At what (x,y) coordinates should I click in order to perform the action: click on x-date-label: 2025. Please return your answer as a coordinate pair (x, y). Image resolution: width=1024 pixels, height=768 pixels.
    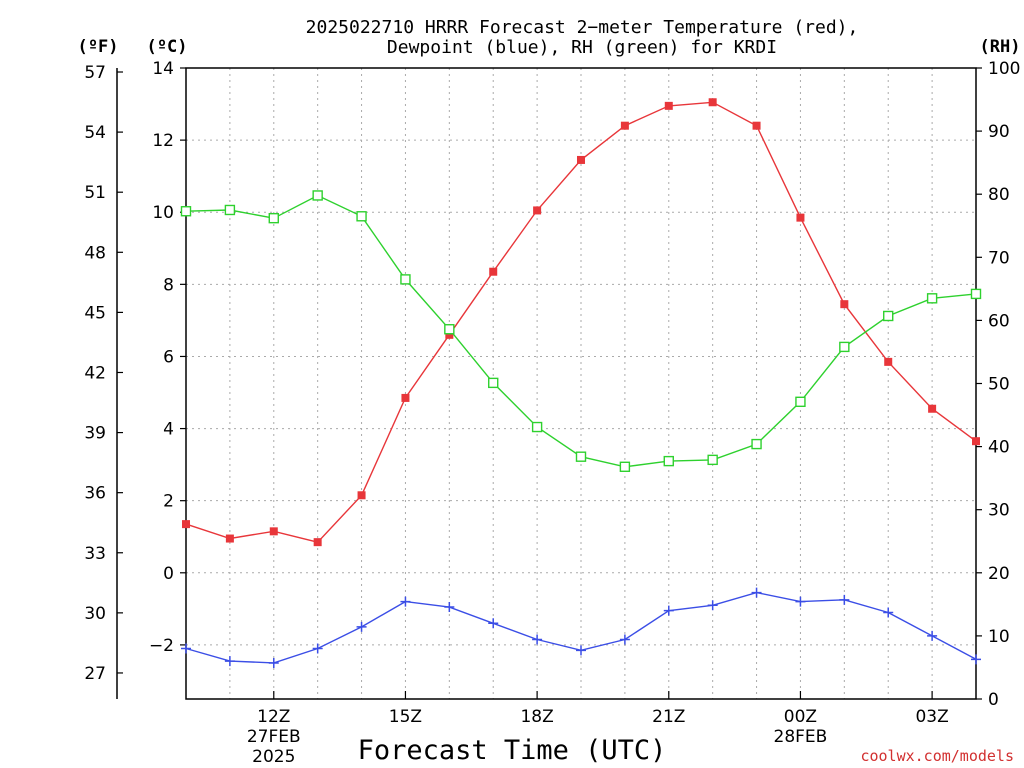
    Looking at the image, I should click on (273, 757).